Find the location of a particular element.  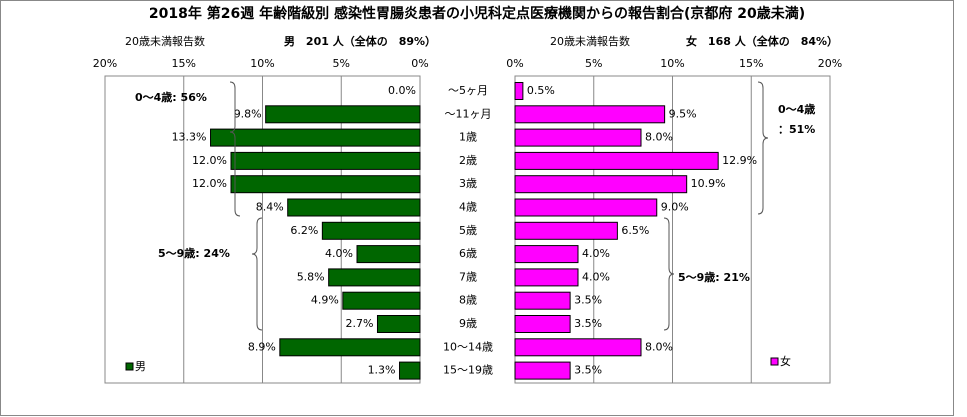

category-label: 6歳 is located at coordinates (468, 253).